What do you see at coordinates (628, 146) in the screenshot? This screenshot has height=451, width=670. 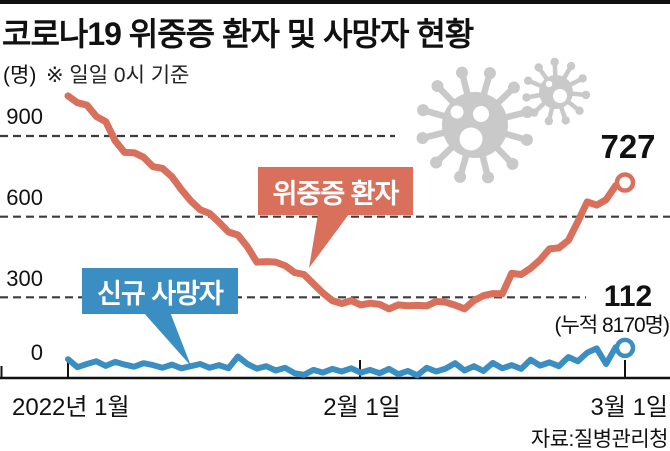 I see `end-value-severe: 727` at bounding box center [628, 146].